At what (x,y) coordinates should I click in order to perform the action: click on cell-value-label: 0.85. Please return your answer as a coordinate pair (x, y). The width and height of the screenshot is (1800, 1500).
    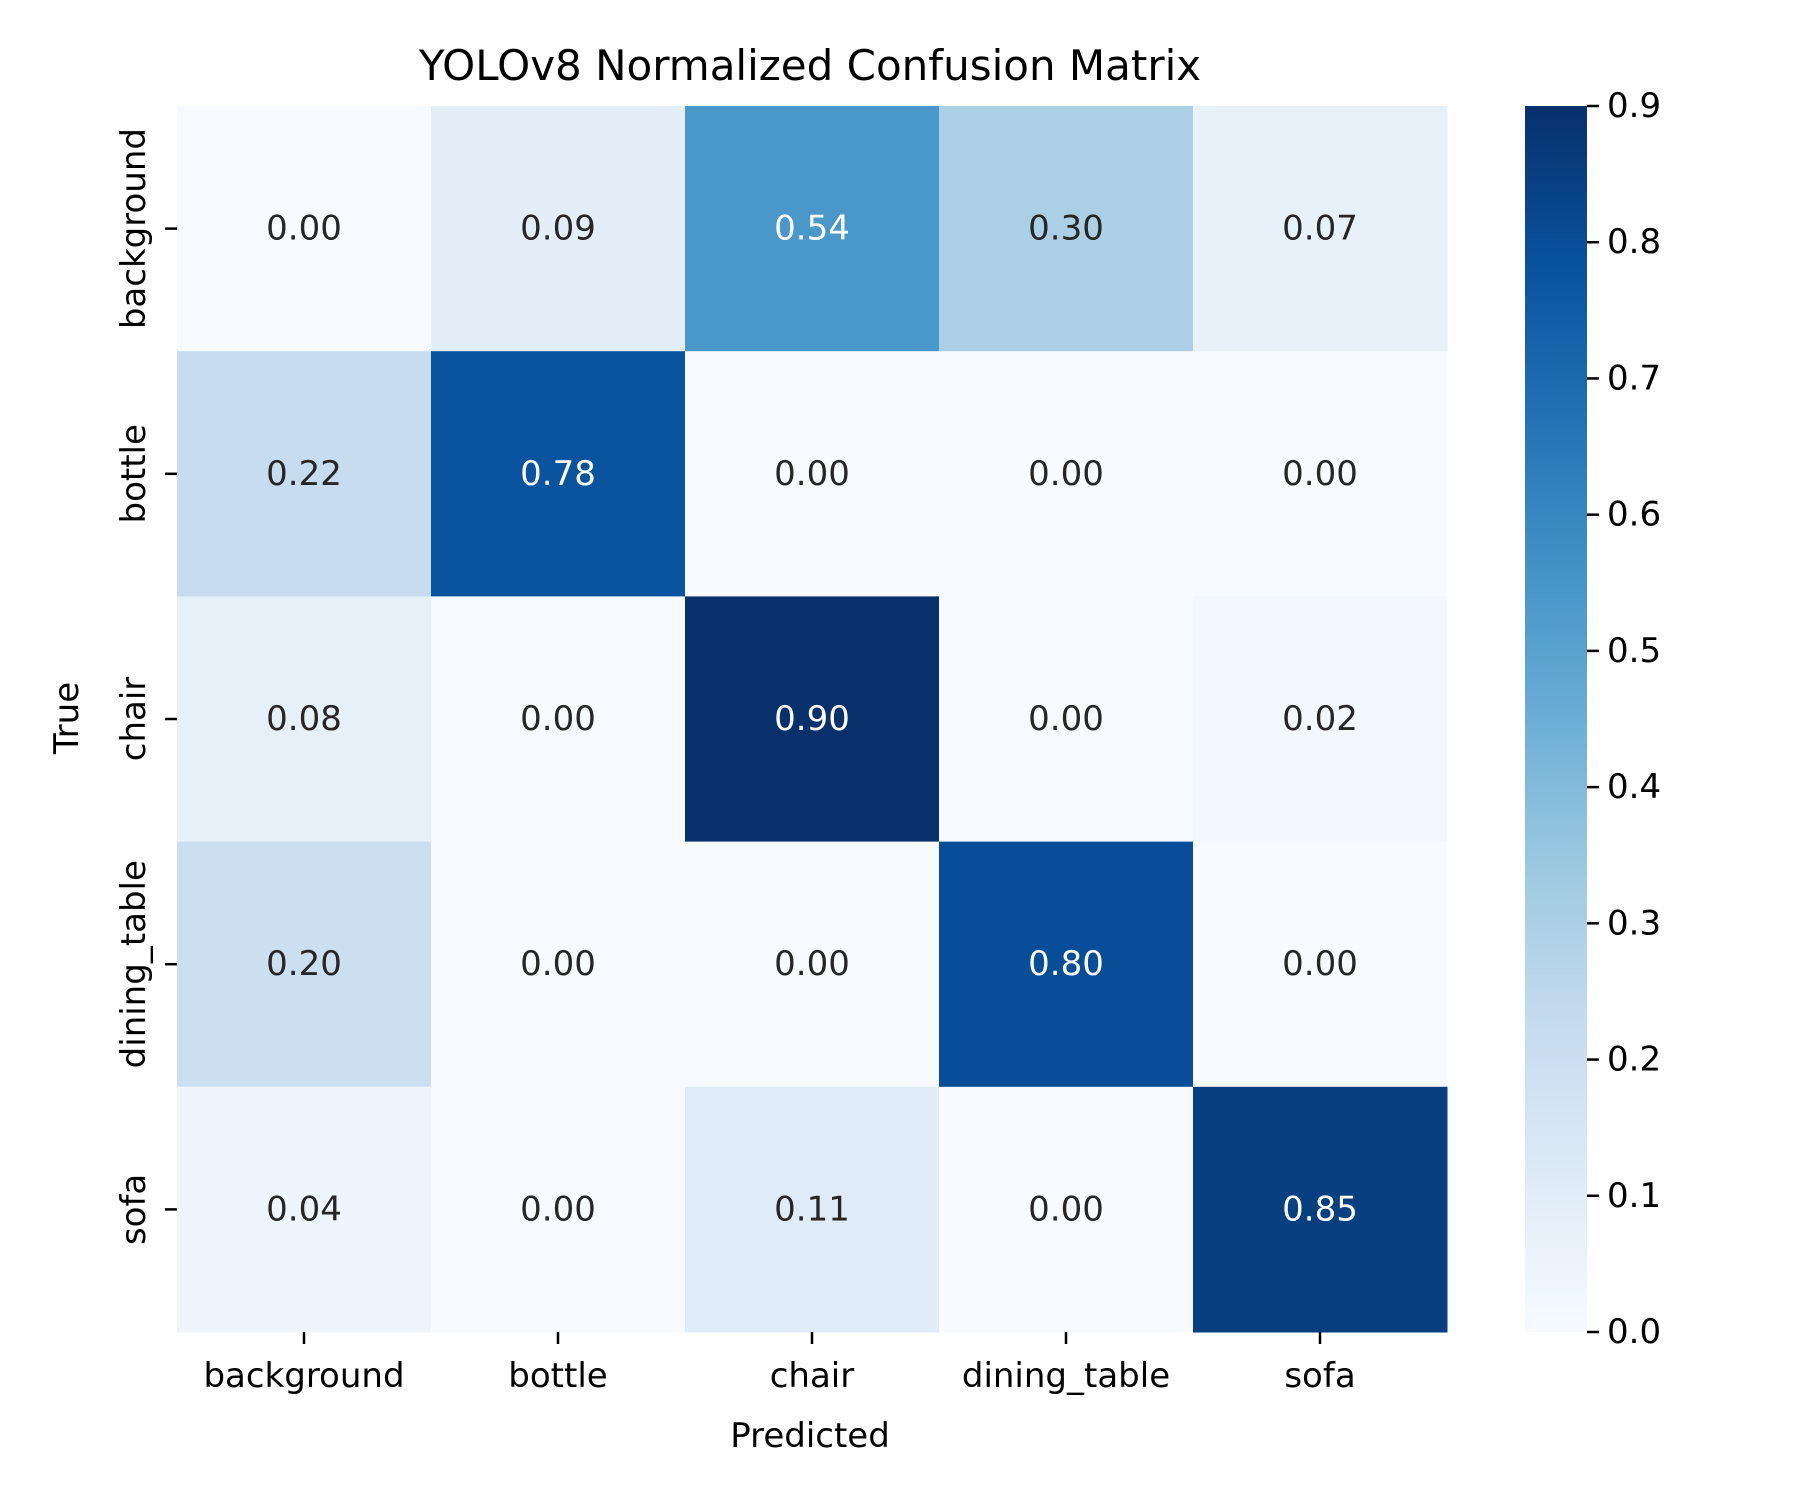
    Looking at the image, I should click on (1320, 1209).